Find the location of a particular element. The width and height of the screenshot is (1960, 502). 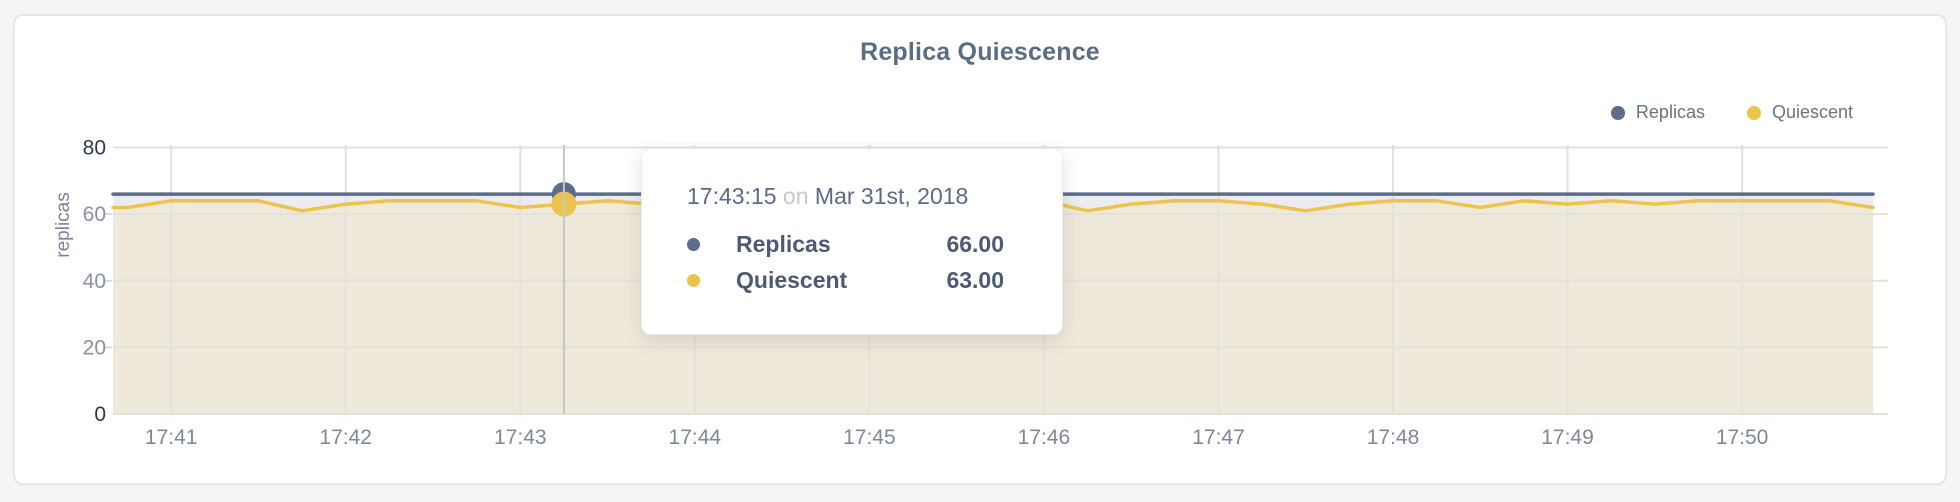

tooltip-time: 17:43:15 is located at coordinates (732, 196).